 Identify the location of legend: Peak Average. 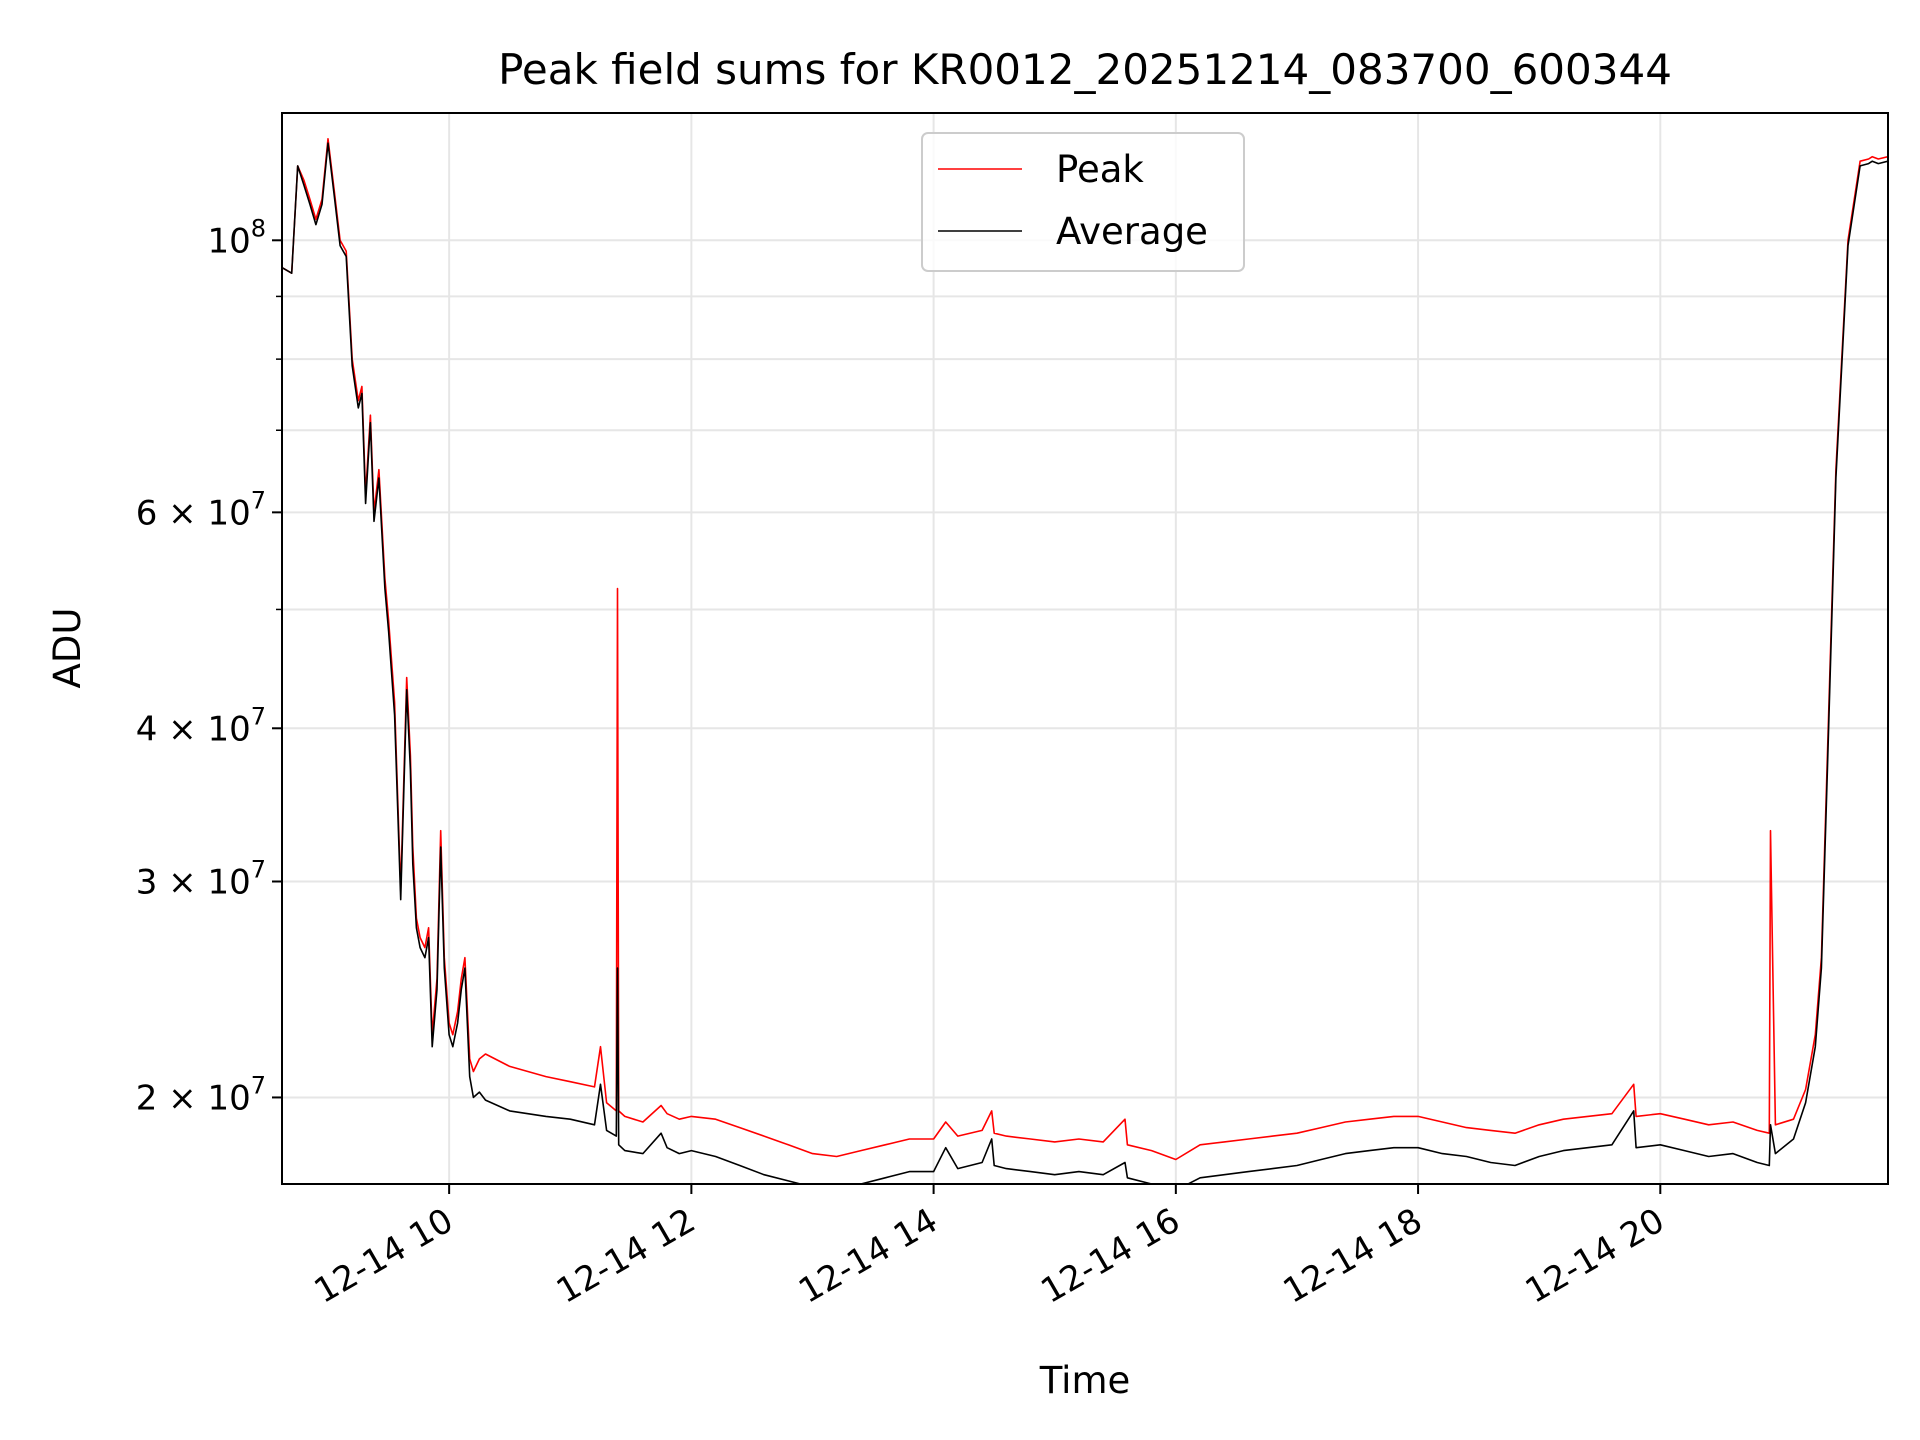
(1083, 202).